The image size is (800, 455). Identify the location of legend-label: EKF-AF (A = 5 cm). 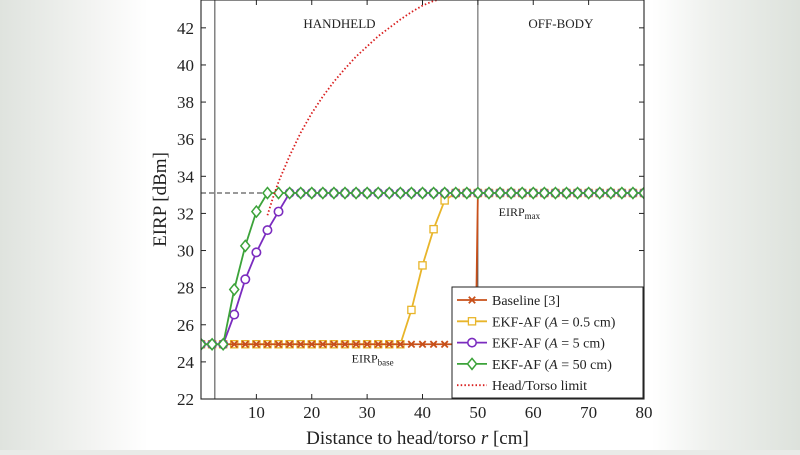
(548, 344).